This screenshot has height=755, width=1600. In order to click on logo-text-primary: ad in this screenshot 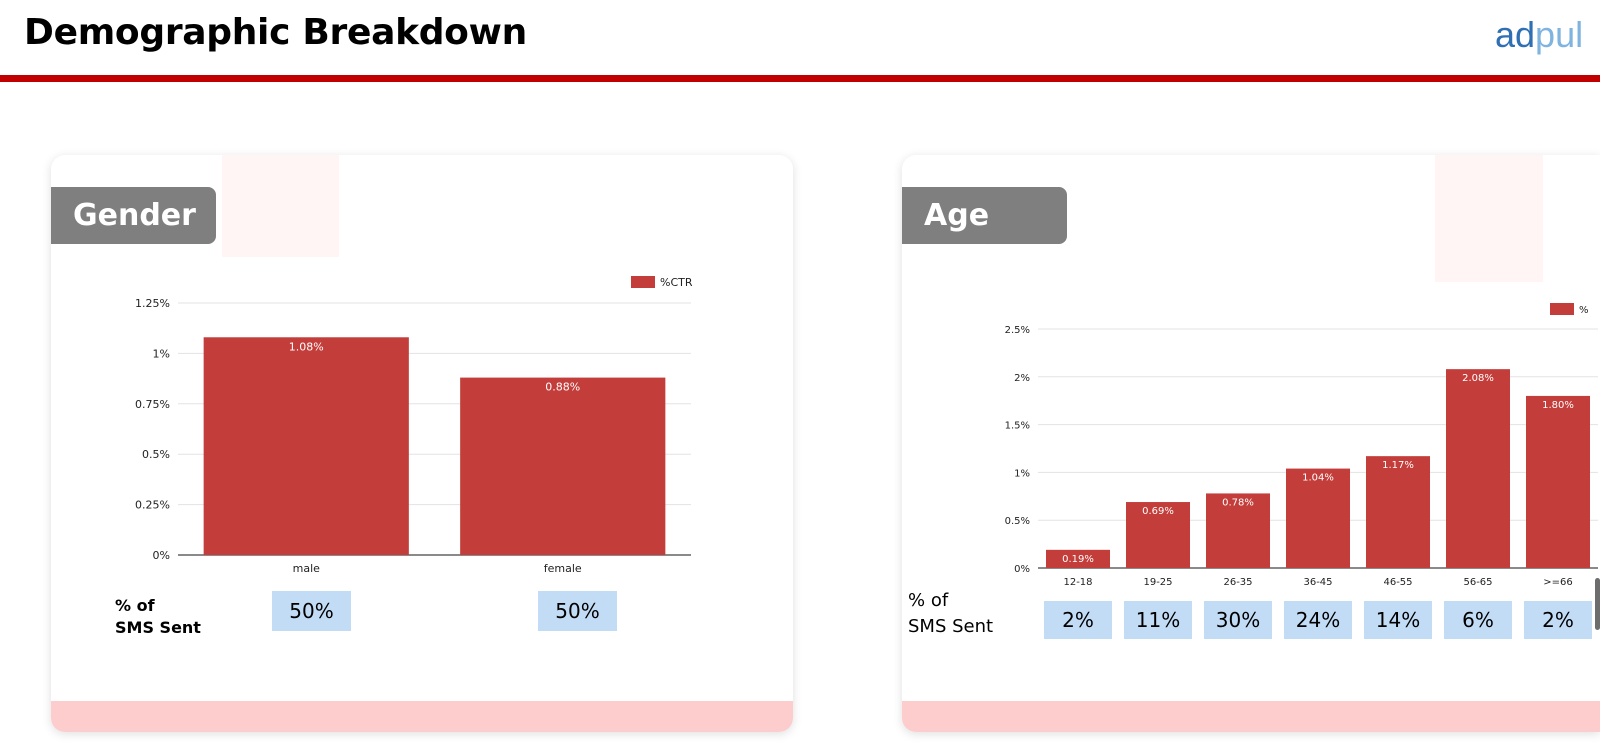, I will do `click(1515, 34)`.